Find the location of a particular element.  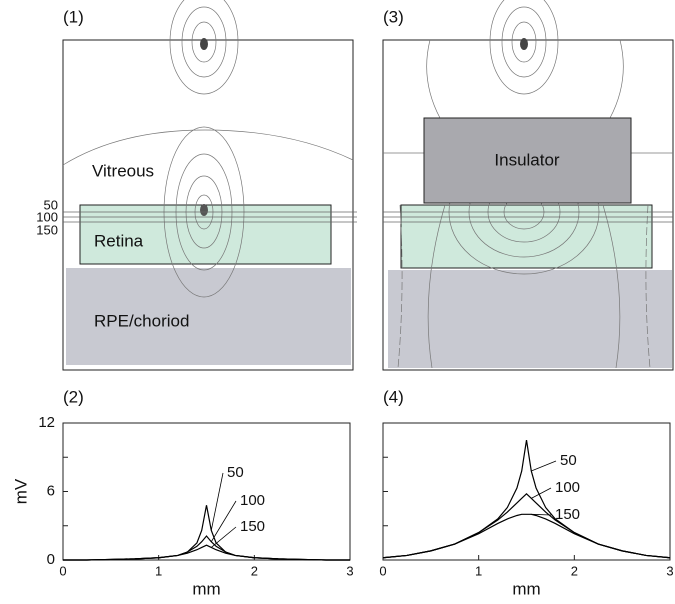

field-line is located at coordinates (208, 147).